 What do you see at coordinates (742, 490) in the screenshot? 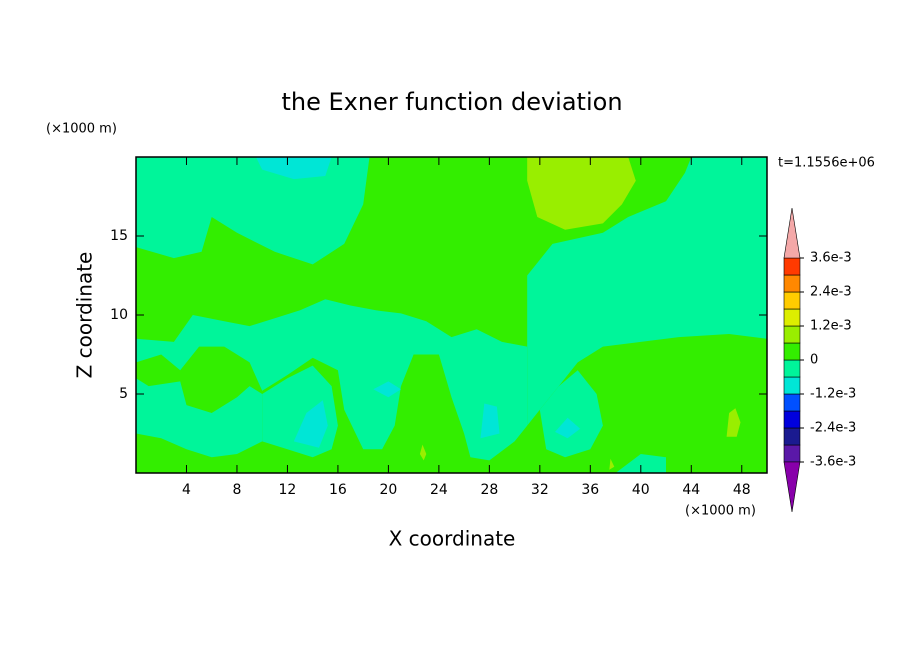
I see `x-tick-label: 48` at bounding box center [742, 490].